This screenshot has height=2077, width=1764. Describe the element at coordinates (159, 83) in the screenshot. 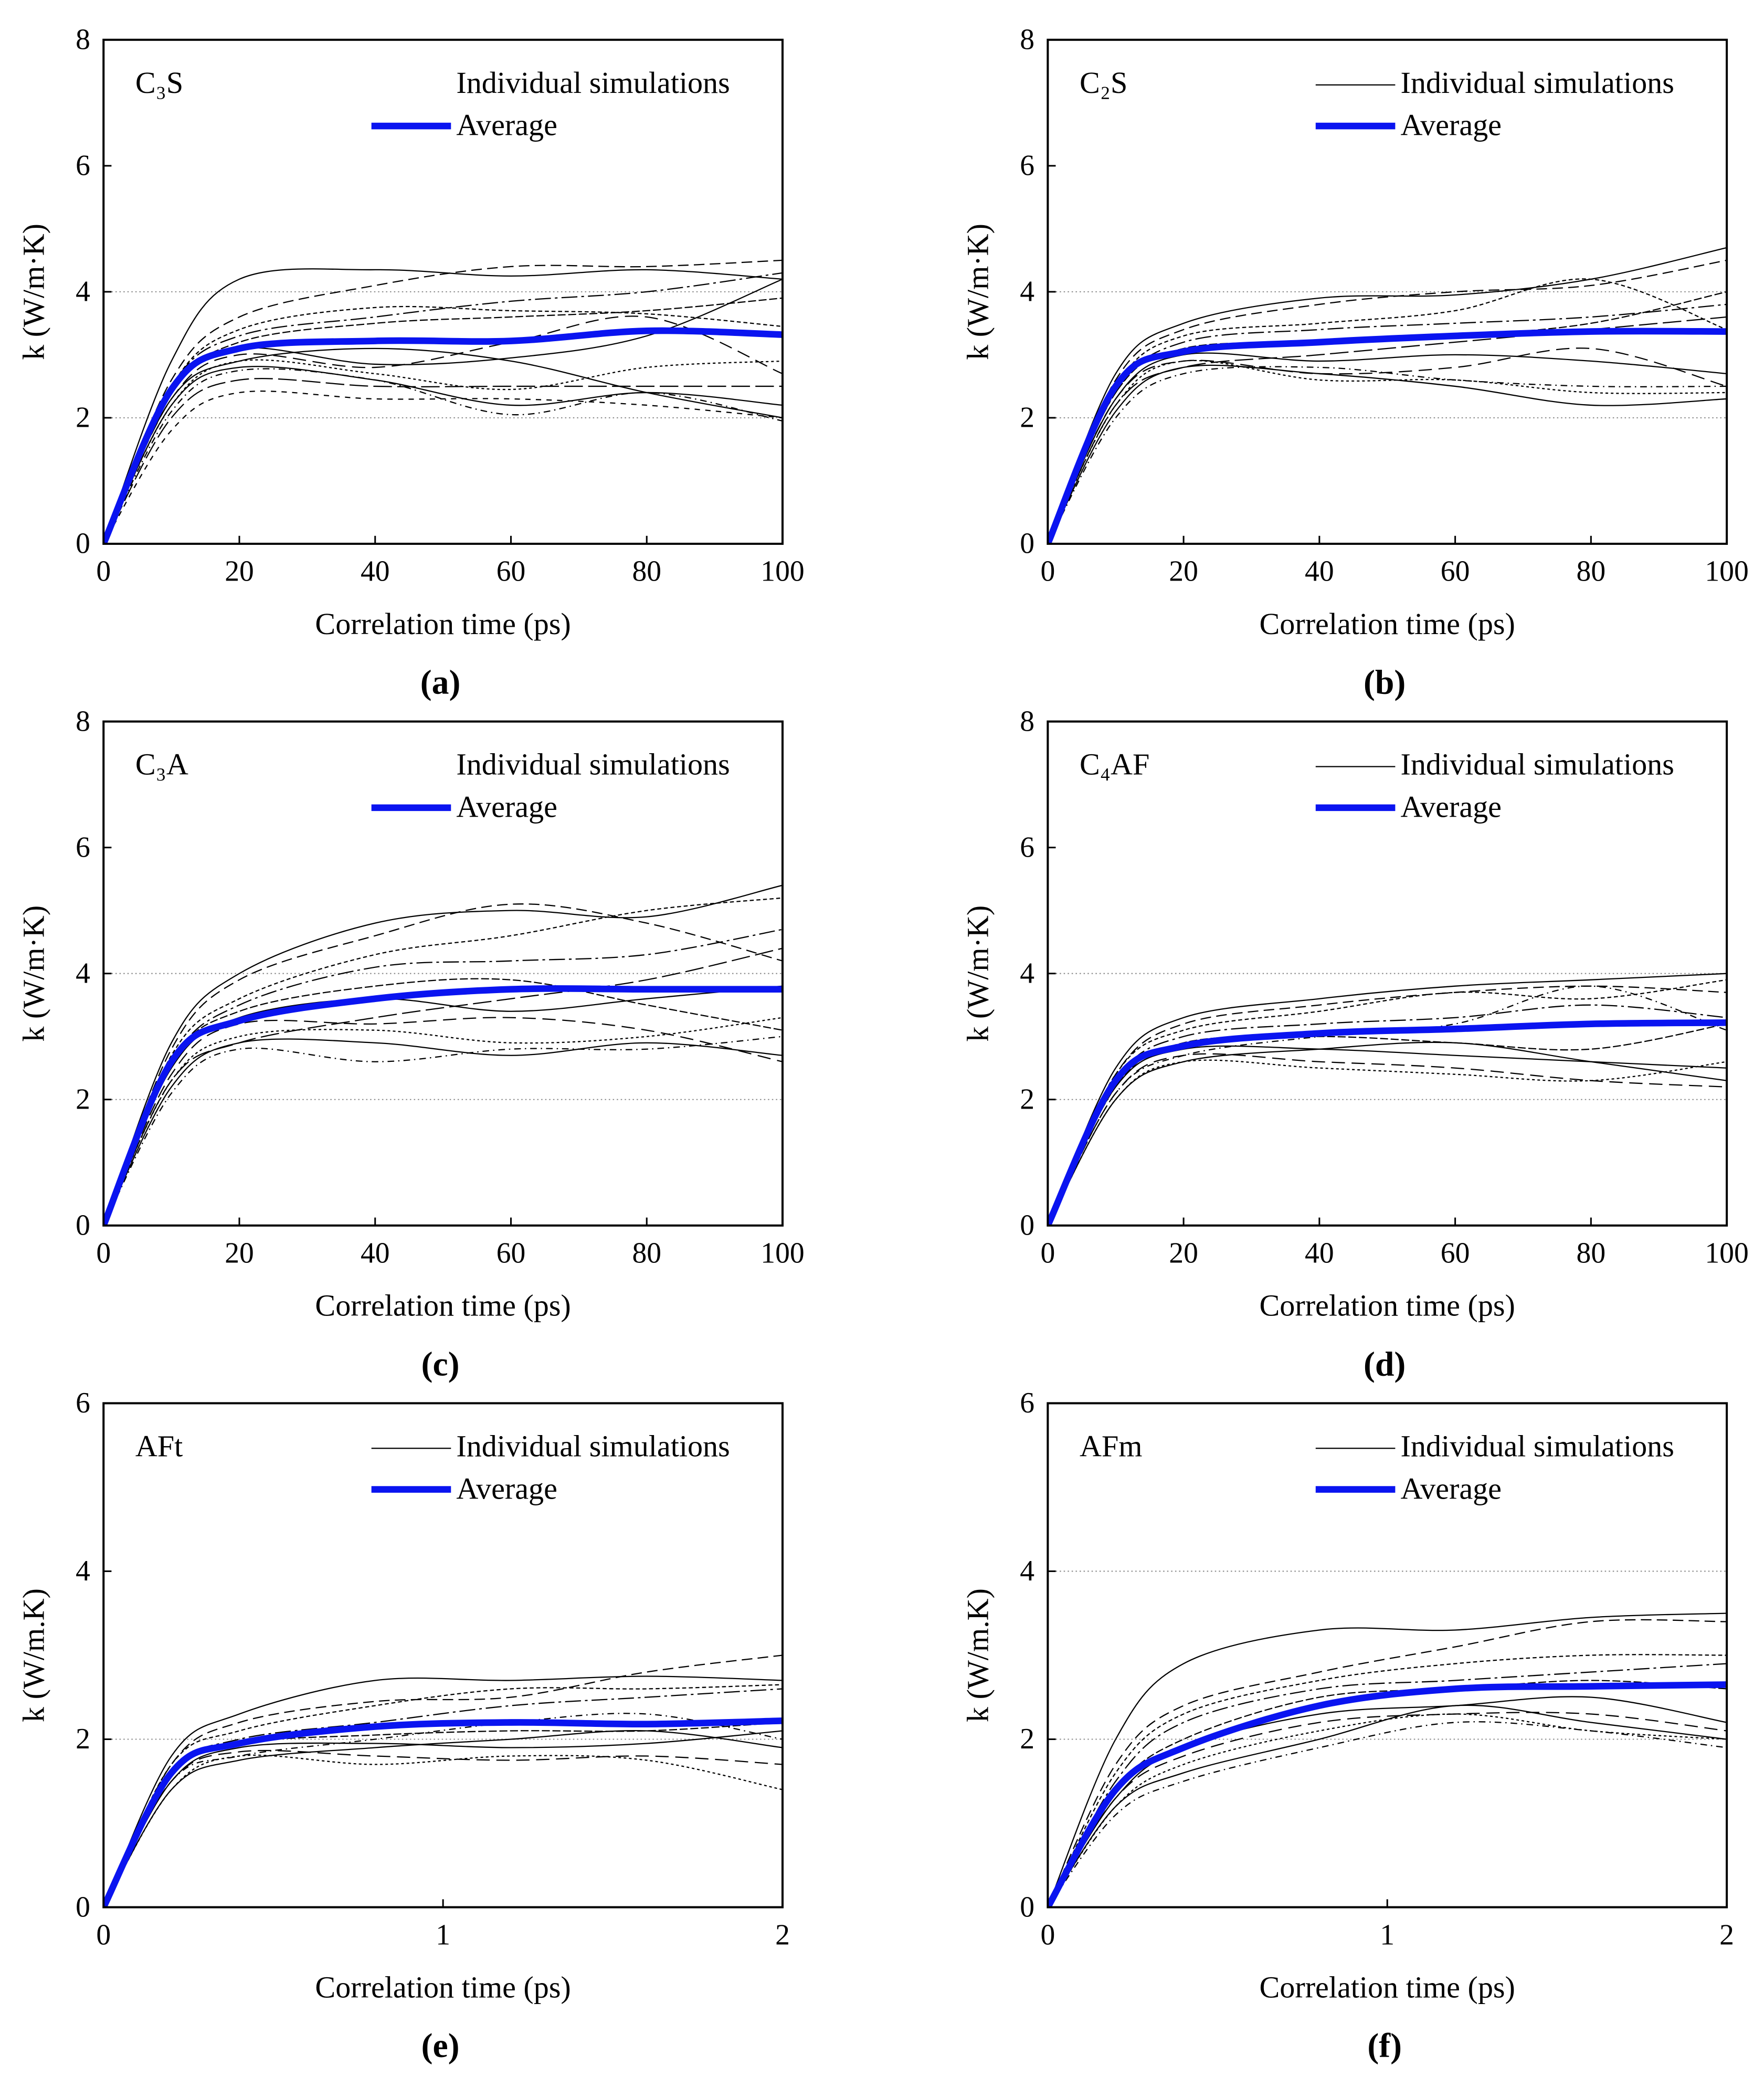

I see `panel-title: C₃S` at that location.